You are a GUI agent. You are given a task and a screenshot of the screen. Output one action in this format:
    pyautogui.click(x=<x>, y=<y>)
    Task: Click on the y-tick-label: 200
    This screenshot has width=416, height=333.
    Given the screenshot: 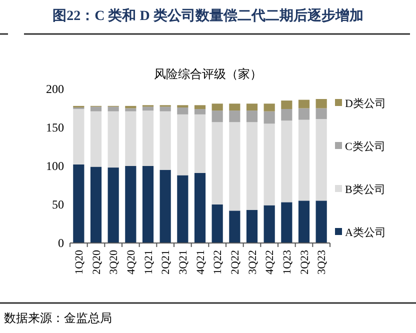 What is the action you would take?
    pyautogui.click(x=55, y=89)
    